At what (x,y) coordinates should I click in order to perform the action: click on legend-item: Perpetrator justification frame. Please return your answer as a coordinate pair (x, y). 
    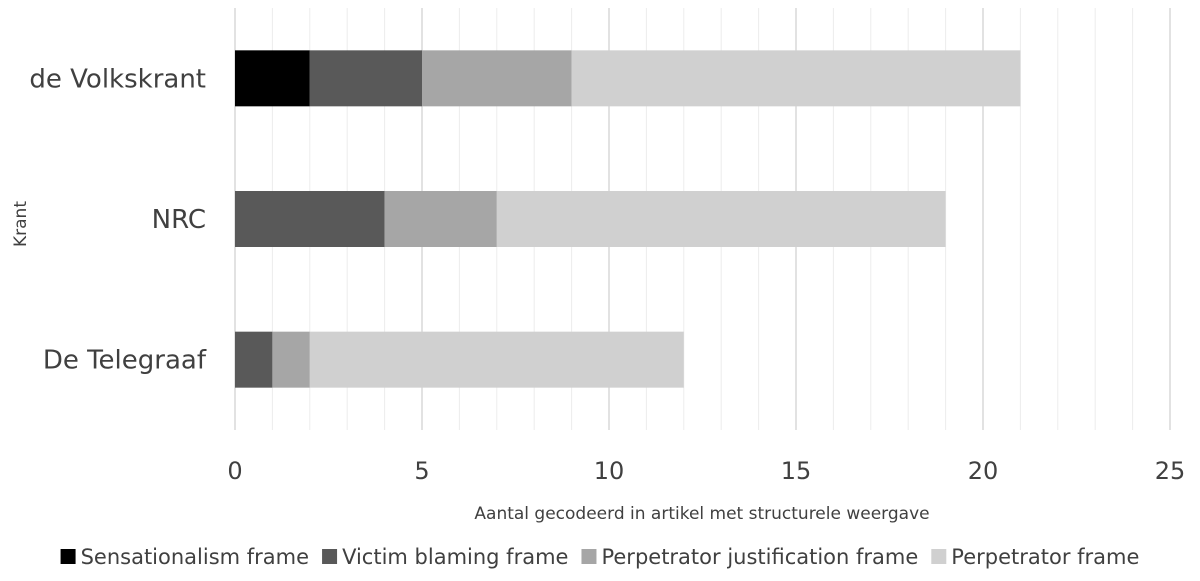
    Looking at the image, I should click on (749, 557).